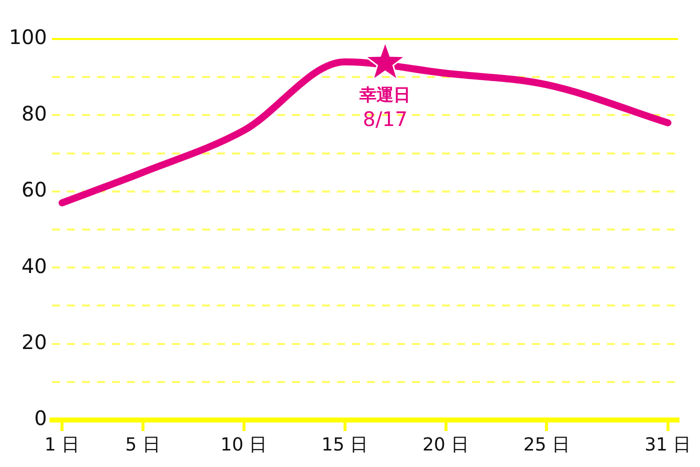  Describe the element at coordinates (668, 445) in the screenshot. I see `x-tick-label: 31 日` at that location.